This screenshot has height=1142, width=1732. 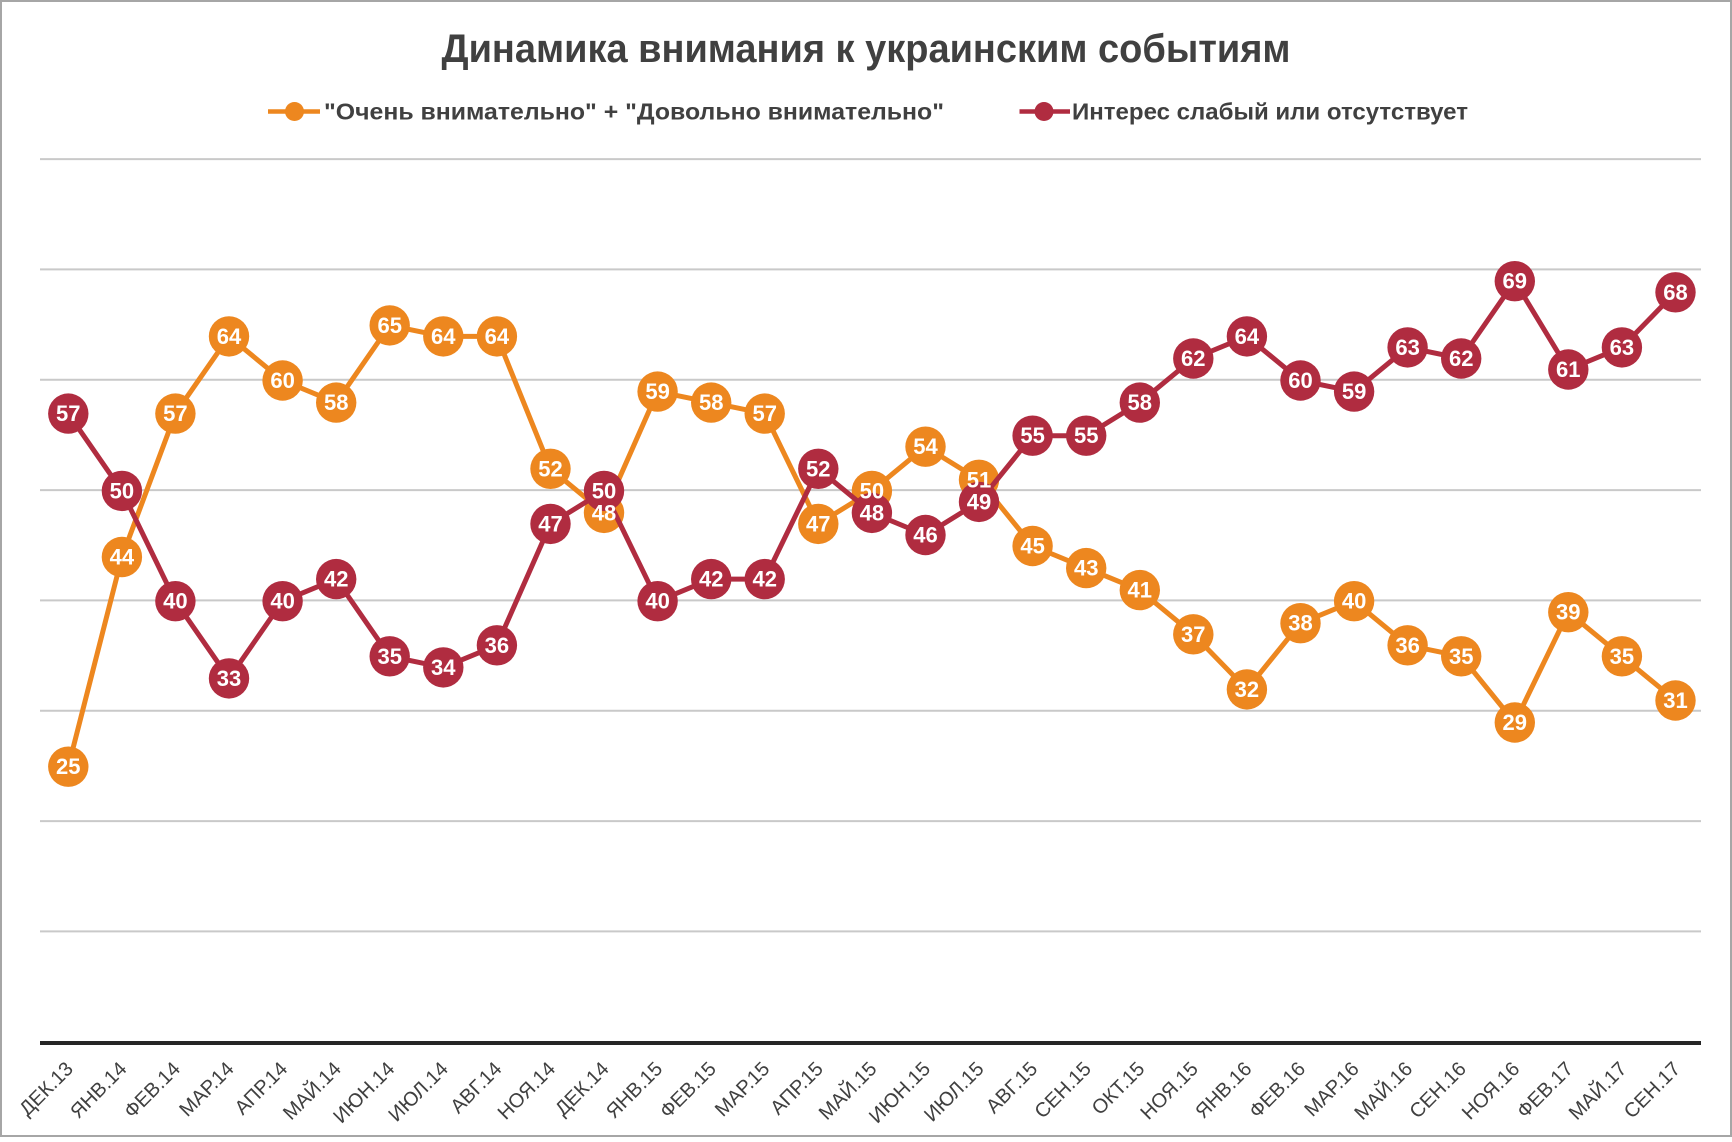 I want to click on svg-text: 33, so click(x=229, y=678).